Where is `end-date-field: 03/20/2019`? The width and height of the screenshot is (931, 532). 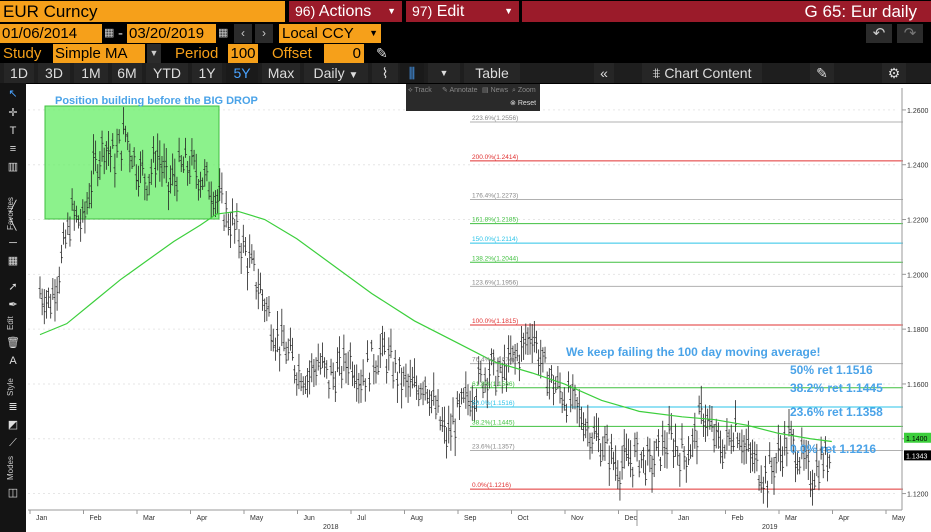
end-date-field: 03/20/2019 is located at coordinates (171, 33).